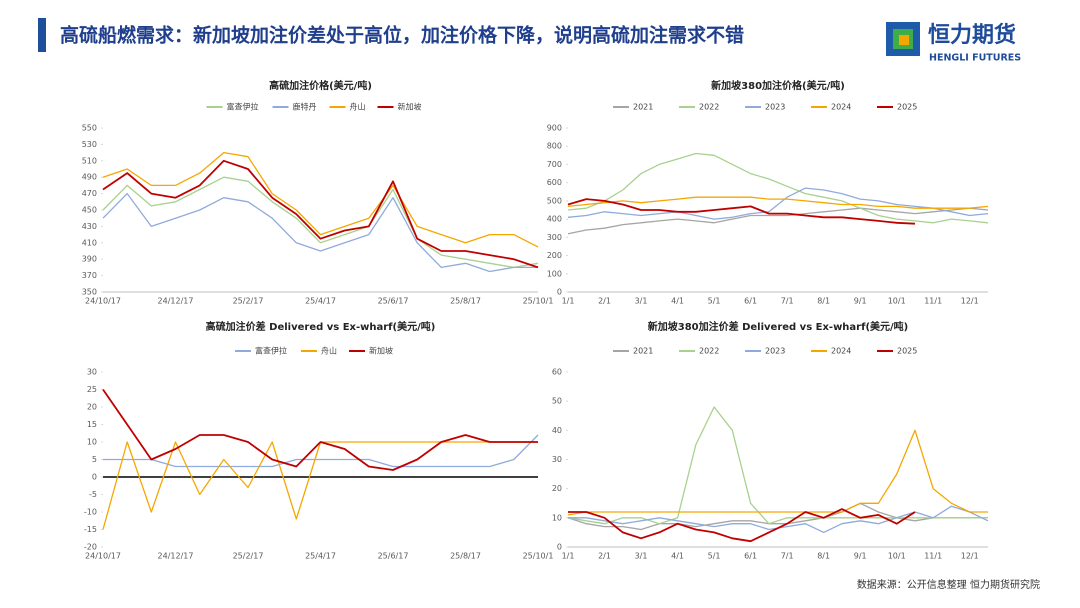  What do you see at coordinates (89, 275) in the screenshot?
I see `y-tick-label: 370` at bounding box center [89, 275].